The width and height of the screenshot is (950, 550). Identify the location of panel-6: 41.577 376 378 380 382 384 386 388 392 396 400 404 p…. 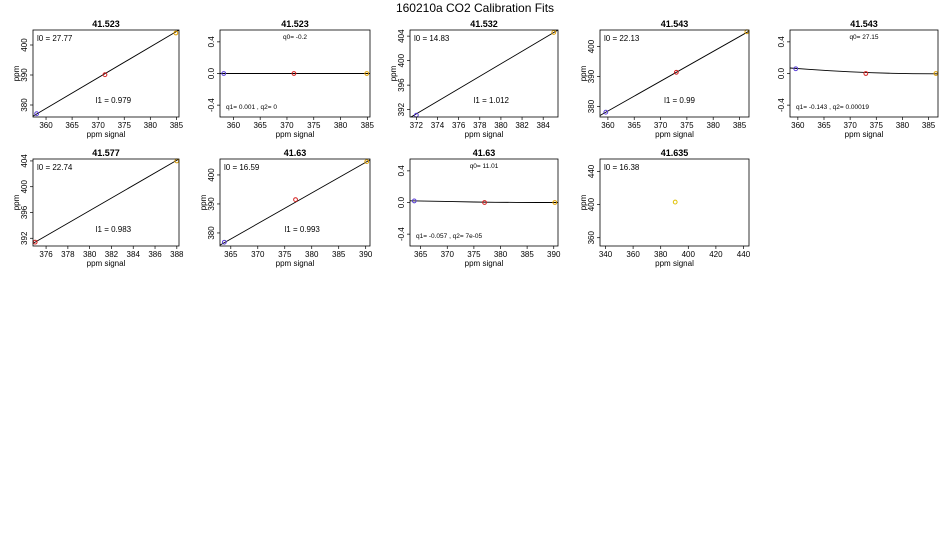
(98, 208).